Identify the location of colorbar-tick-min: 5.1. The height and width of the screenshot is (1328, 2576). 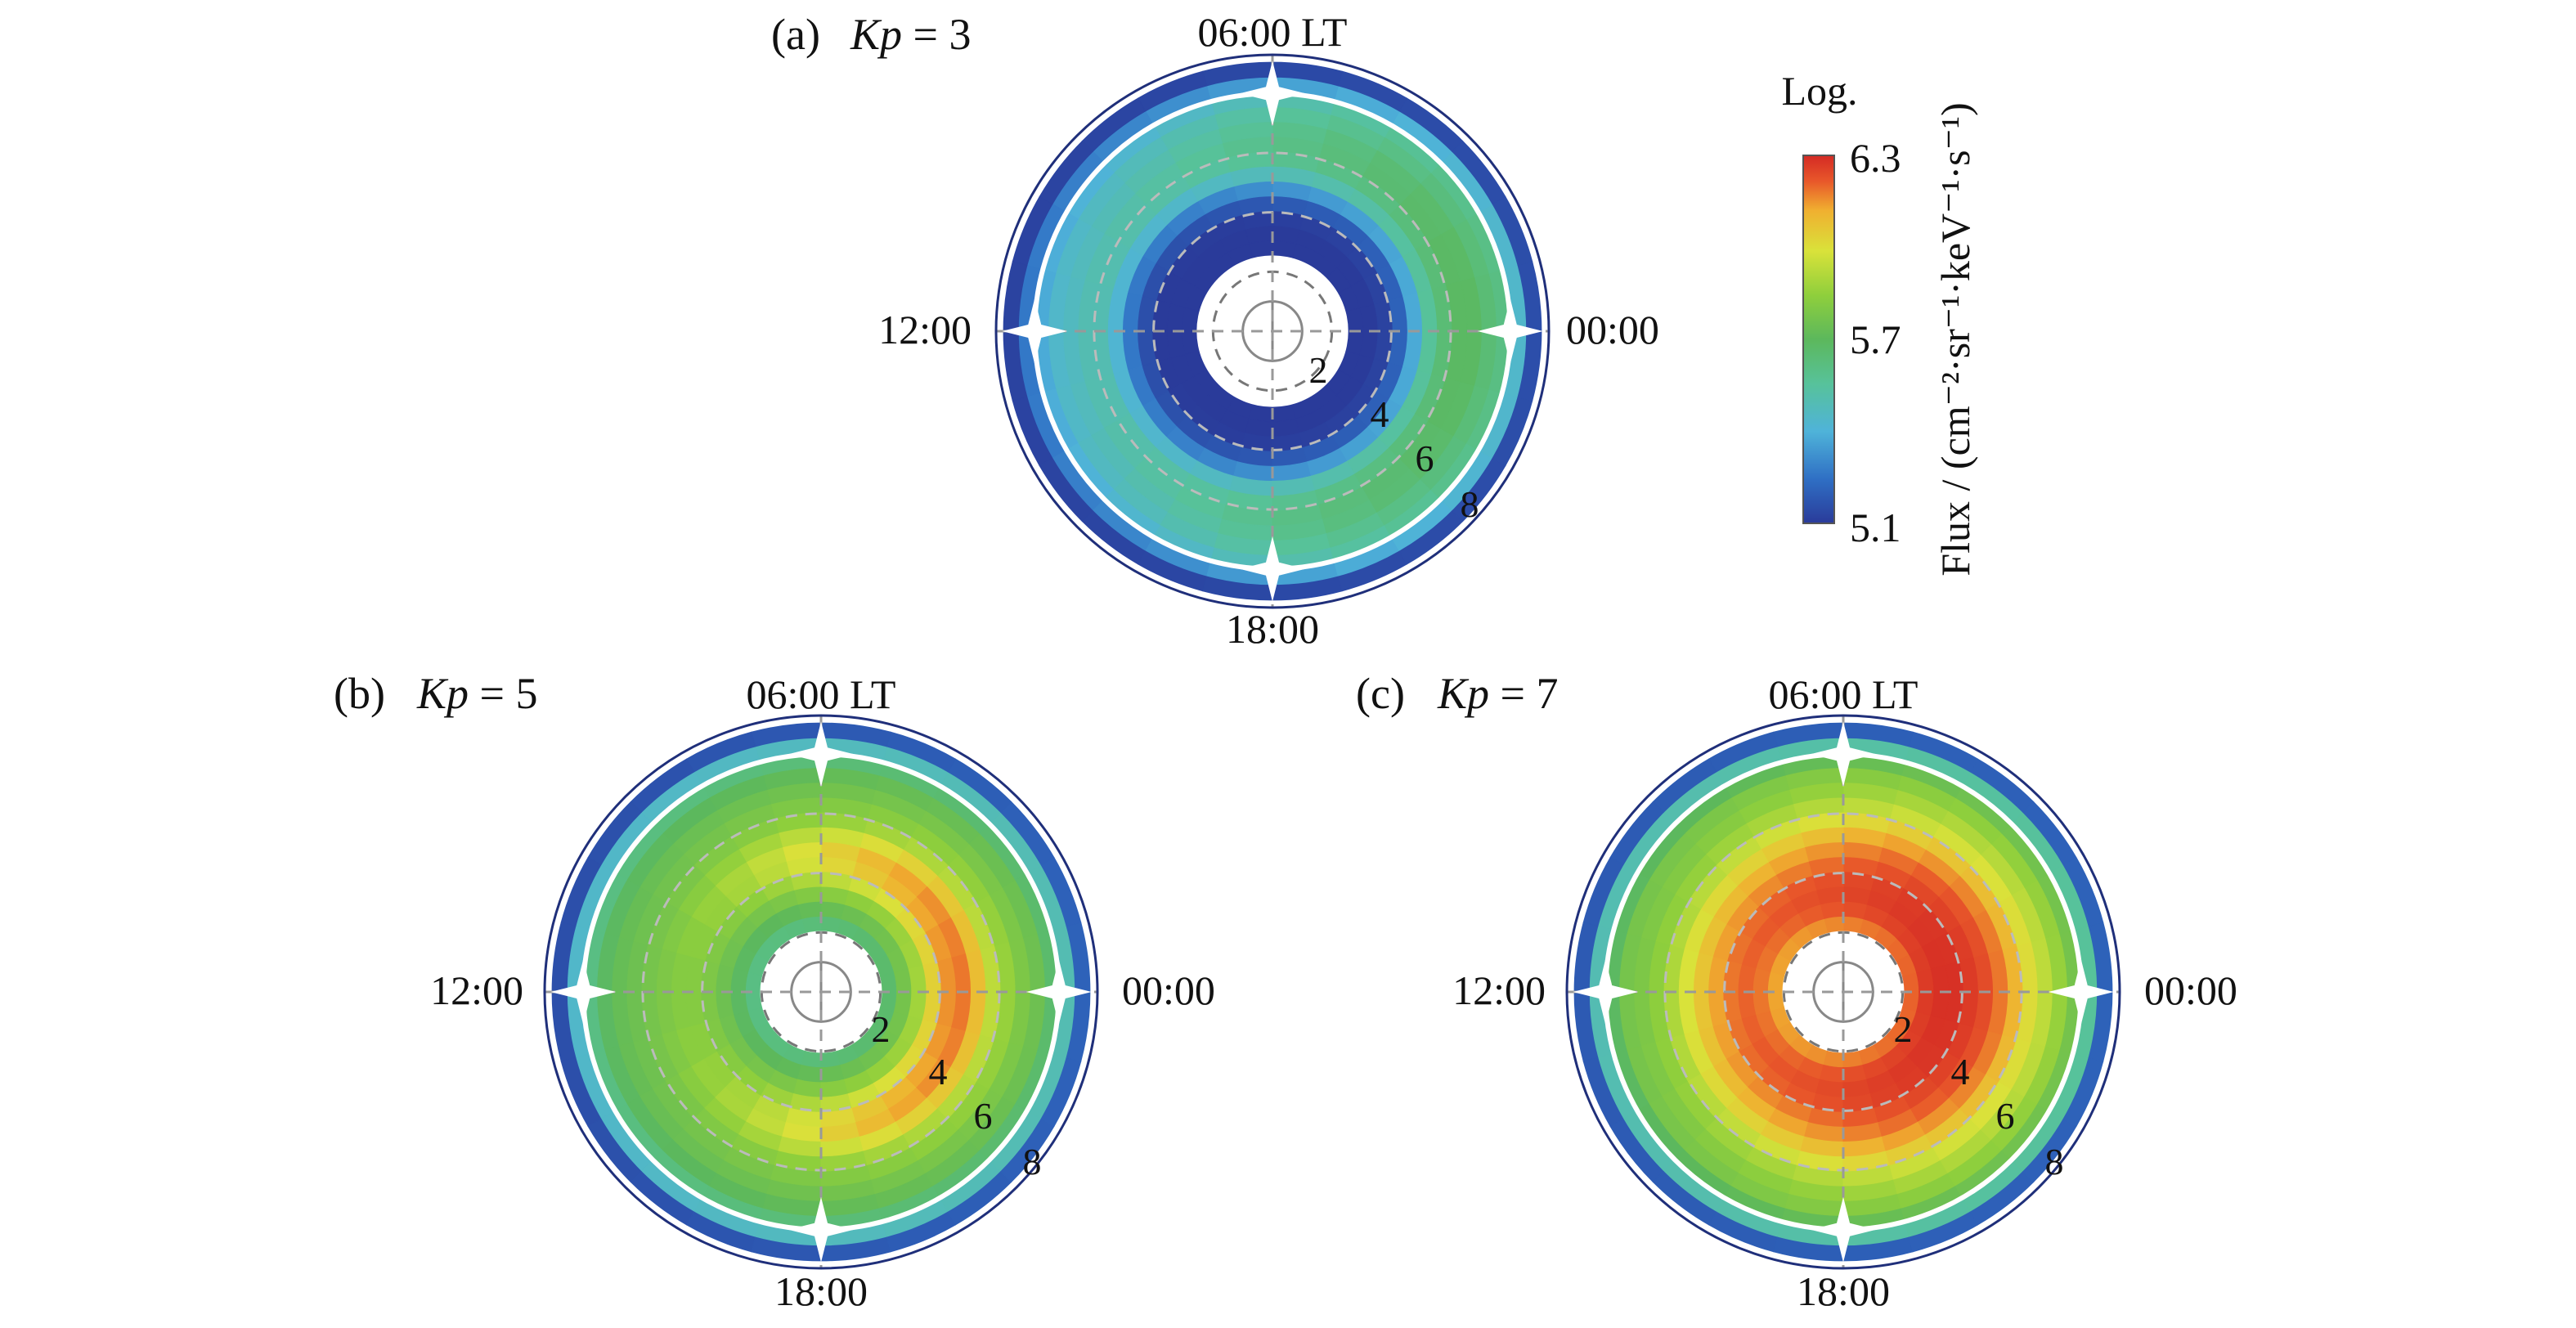
(1875, 527).